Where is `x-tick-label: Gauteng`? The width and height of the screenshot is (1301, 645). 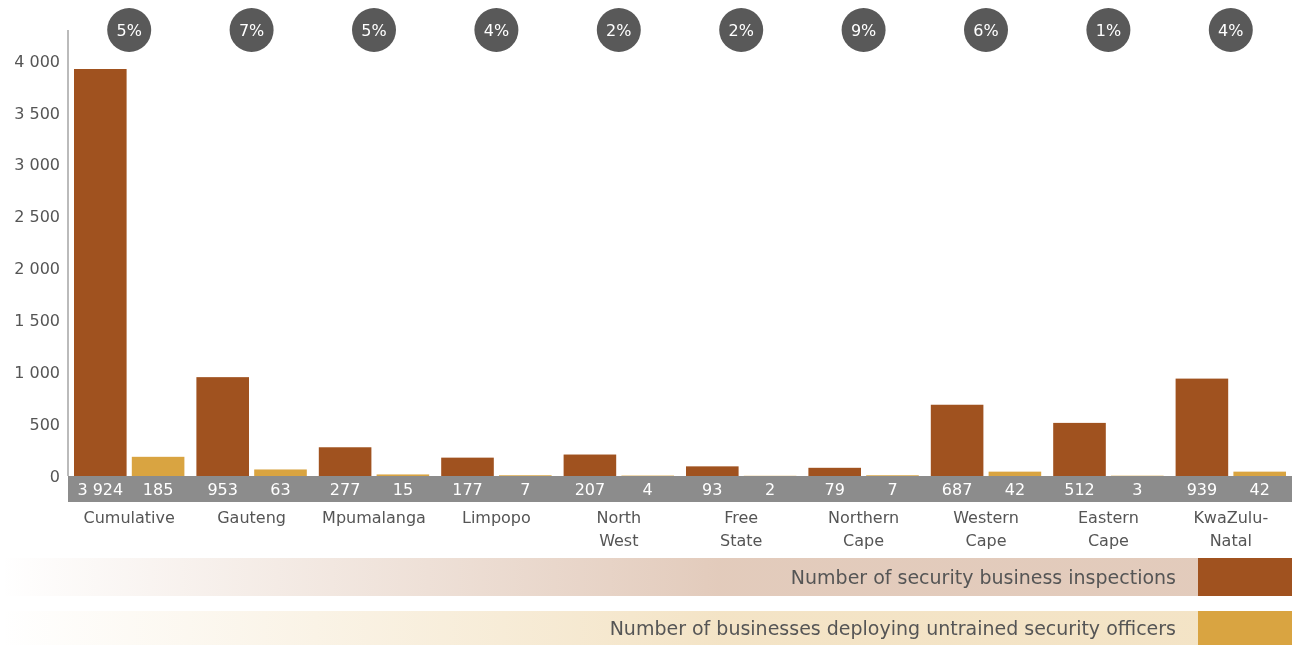 x-tick-label: Gauteng is located at coordinates (251, 517).